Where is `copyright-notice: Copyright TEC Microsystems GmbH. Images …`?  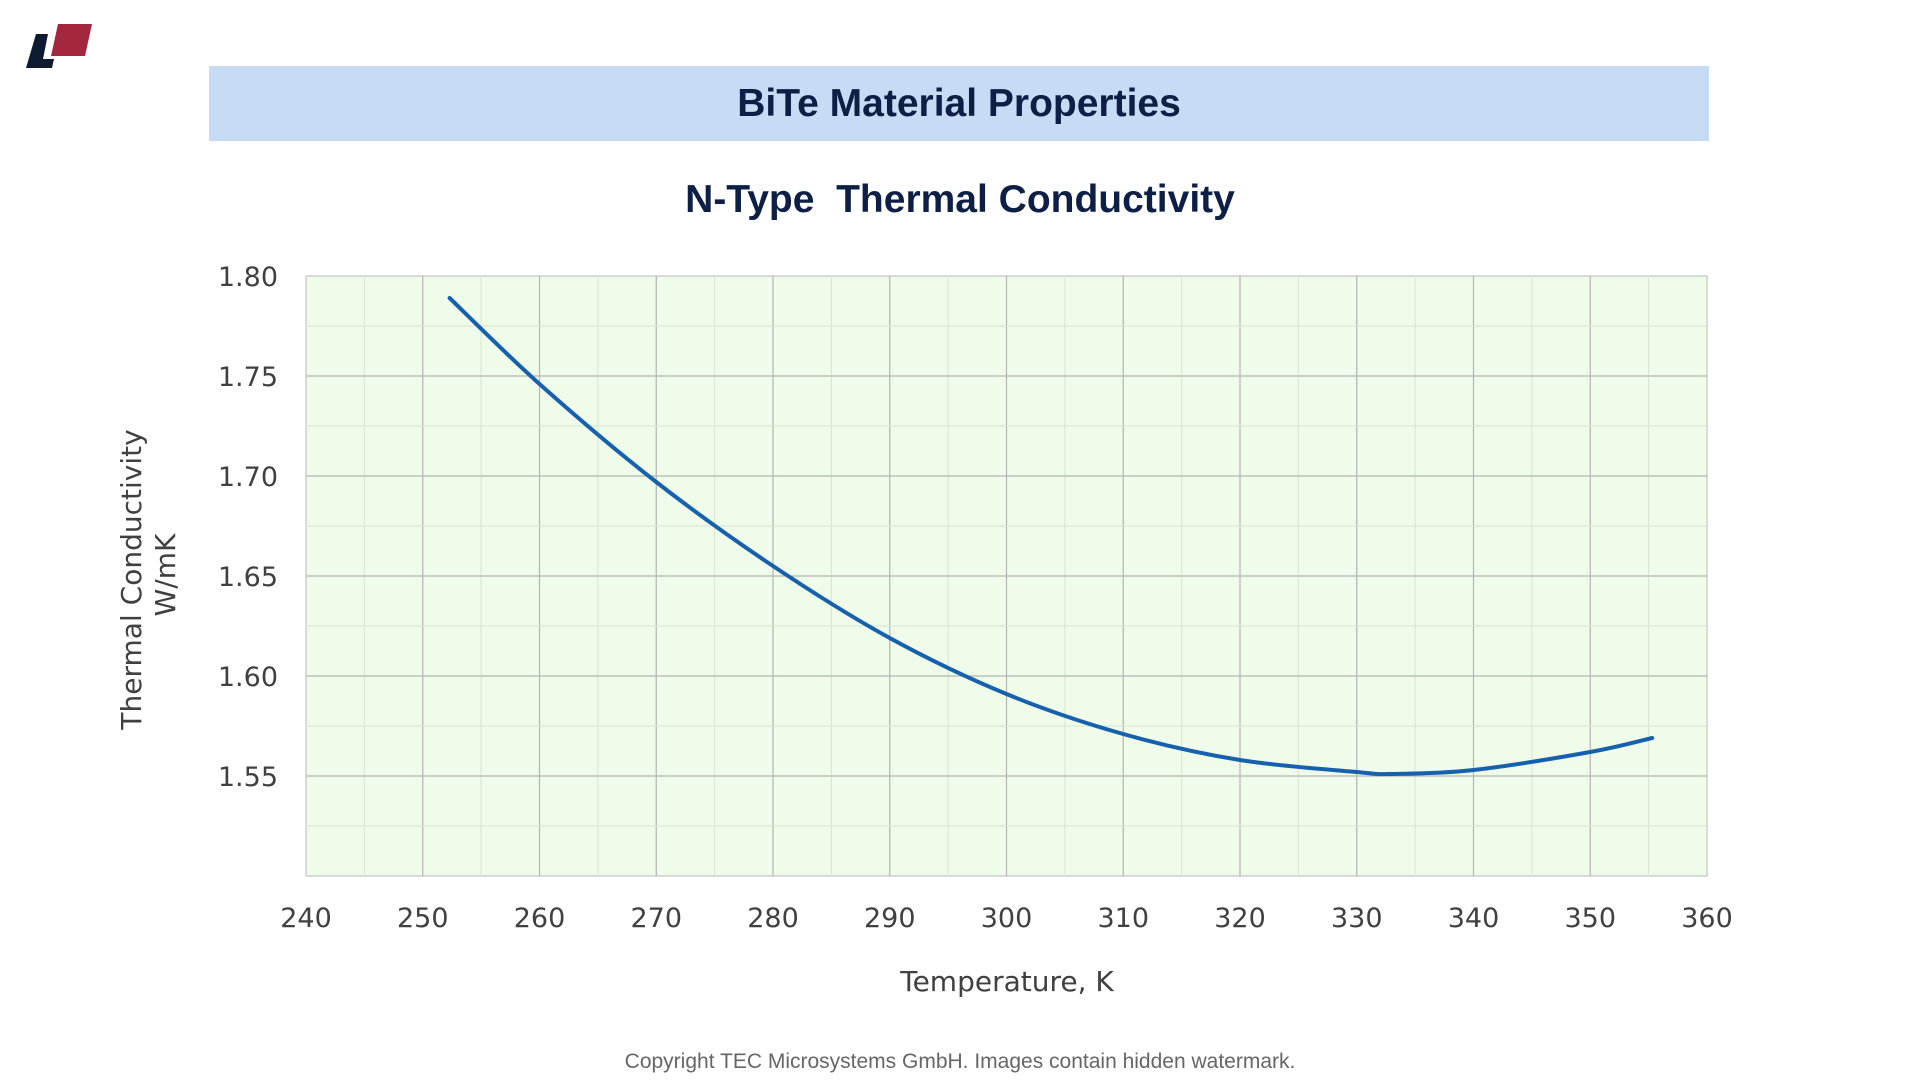
copyright-notice: Copyright TEC Microsystems GmbH. Images … is located at coordinates (960, 1061).